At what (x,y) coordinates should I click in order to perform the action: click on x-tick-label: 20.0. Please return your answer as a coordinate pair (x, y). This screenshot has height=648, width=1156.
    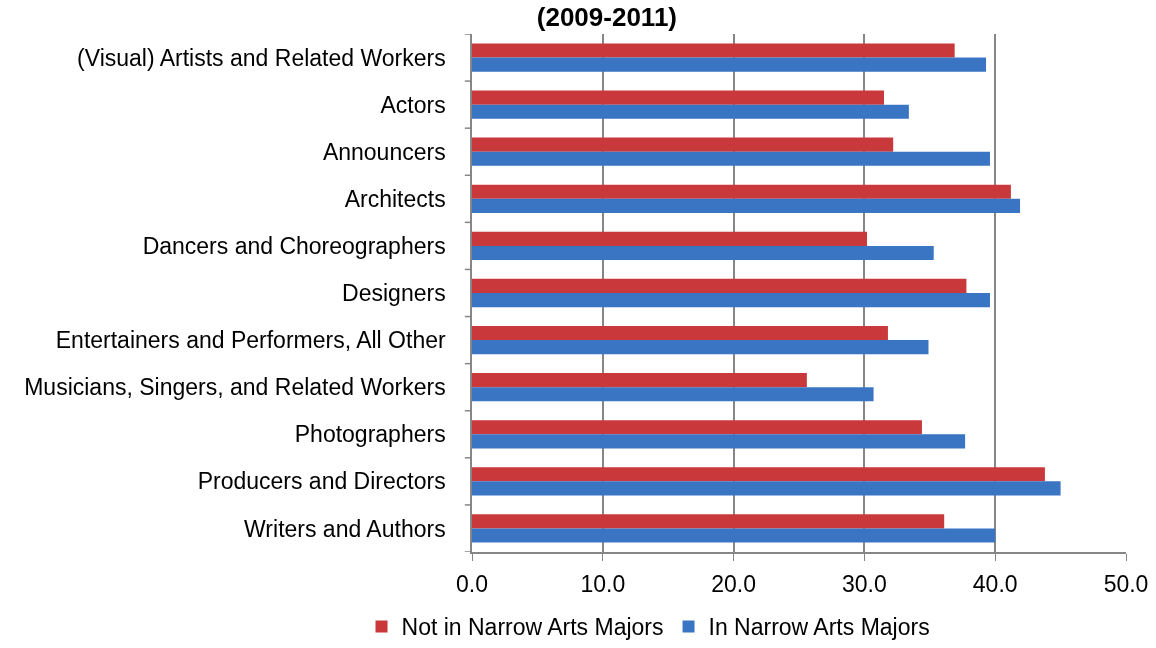
    Looking at the image, I should click on (733, 584).